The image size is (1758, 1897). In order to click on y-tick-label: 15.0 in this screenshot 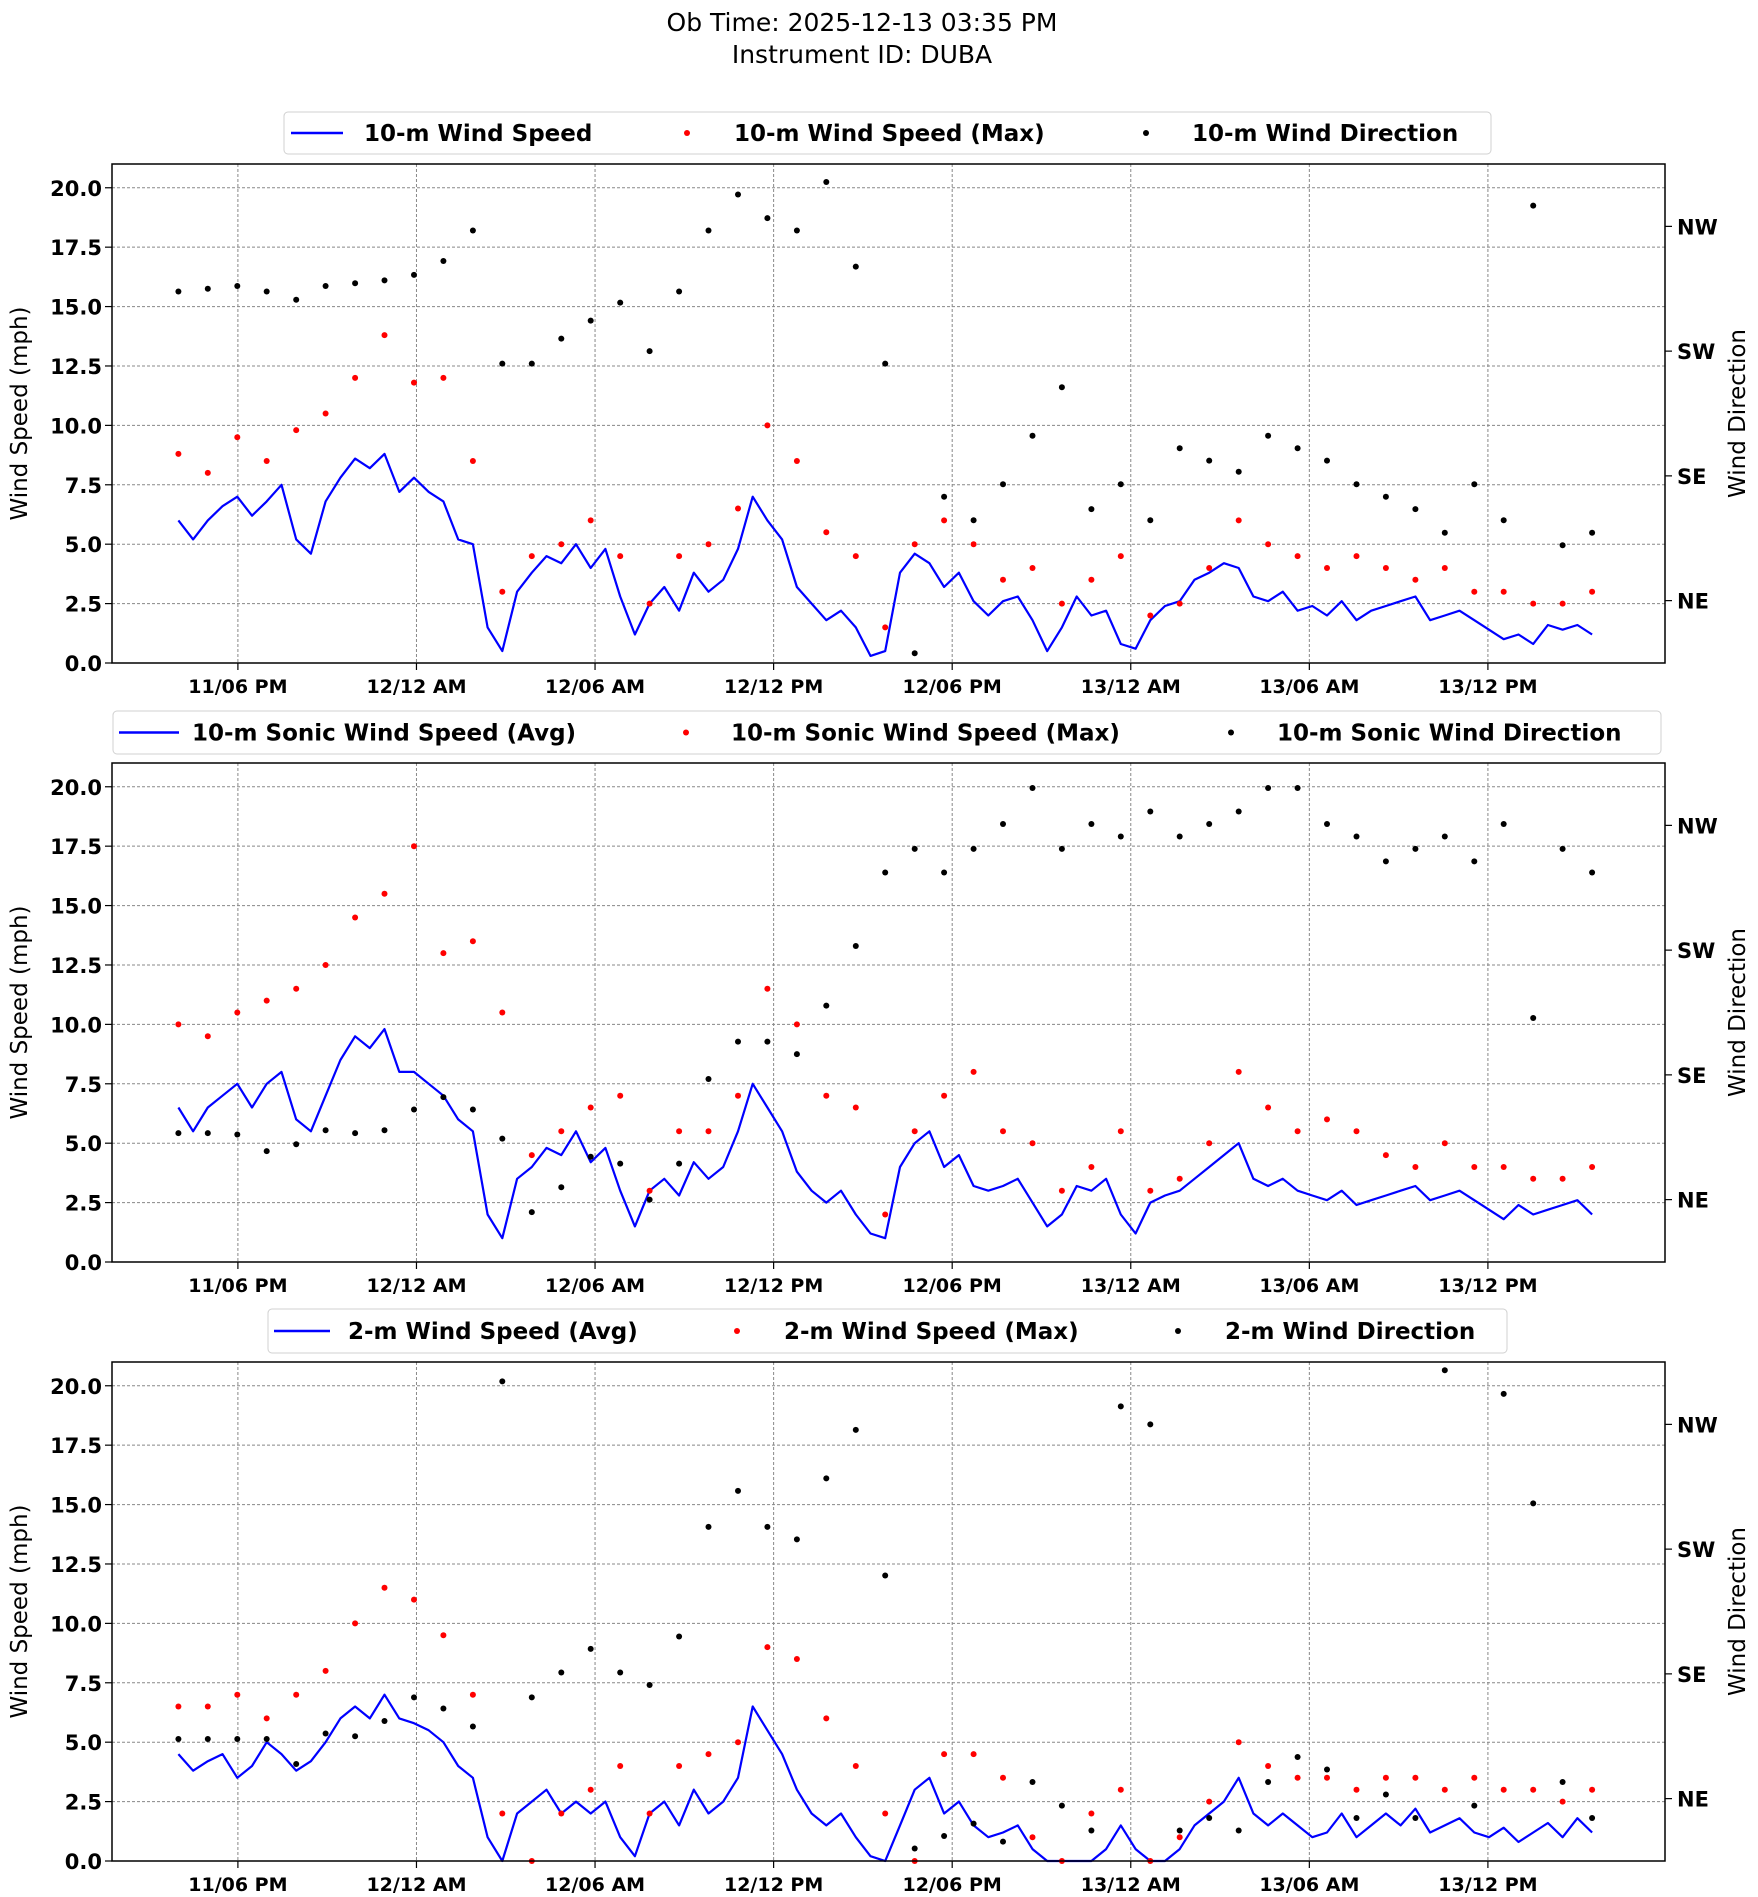, I will do `click(76, 308)`.